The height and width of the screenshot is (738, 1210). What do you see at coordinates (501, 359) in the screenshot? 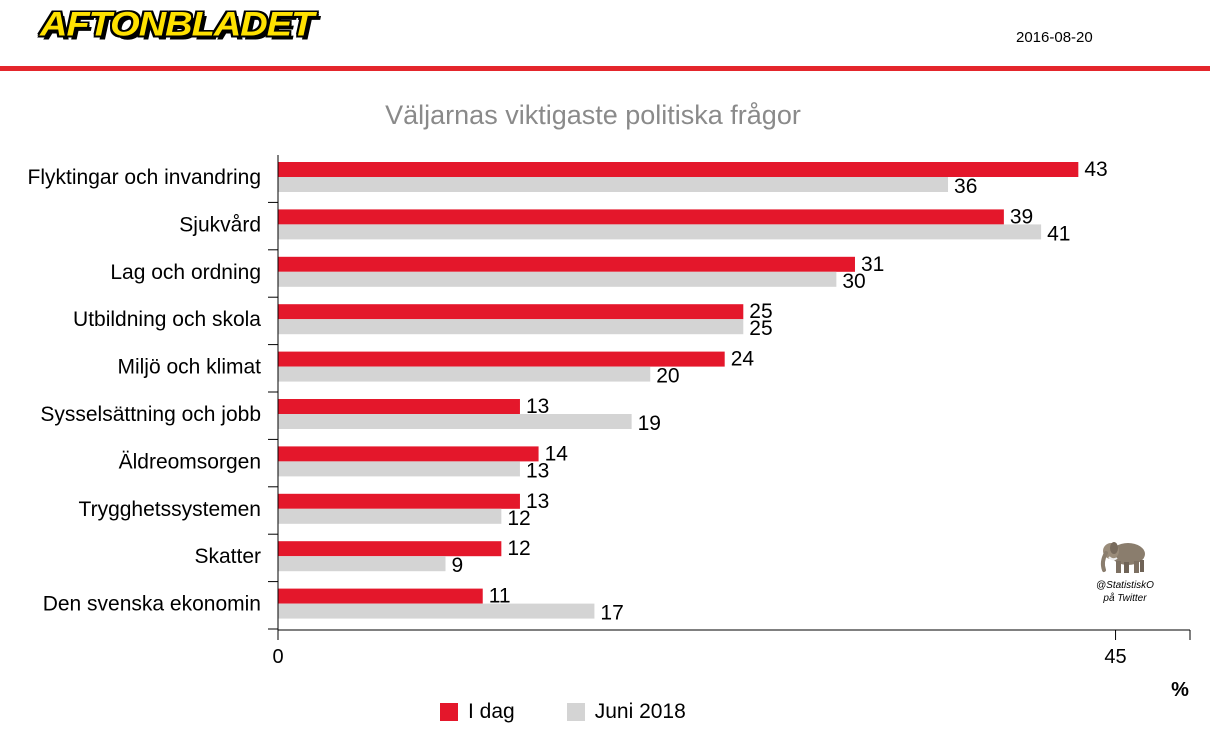
I see `bar-i-dag-miljo-och-klimat` at bounding box center [501, 359].